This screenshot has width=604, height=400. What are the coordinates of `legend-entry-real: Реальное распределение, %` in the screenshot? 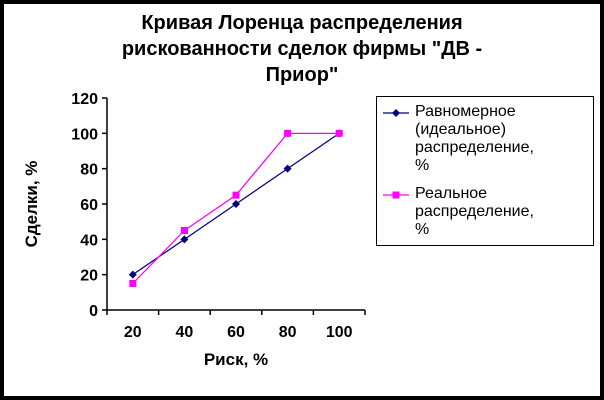 It's located at (485, 212).